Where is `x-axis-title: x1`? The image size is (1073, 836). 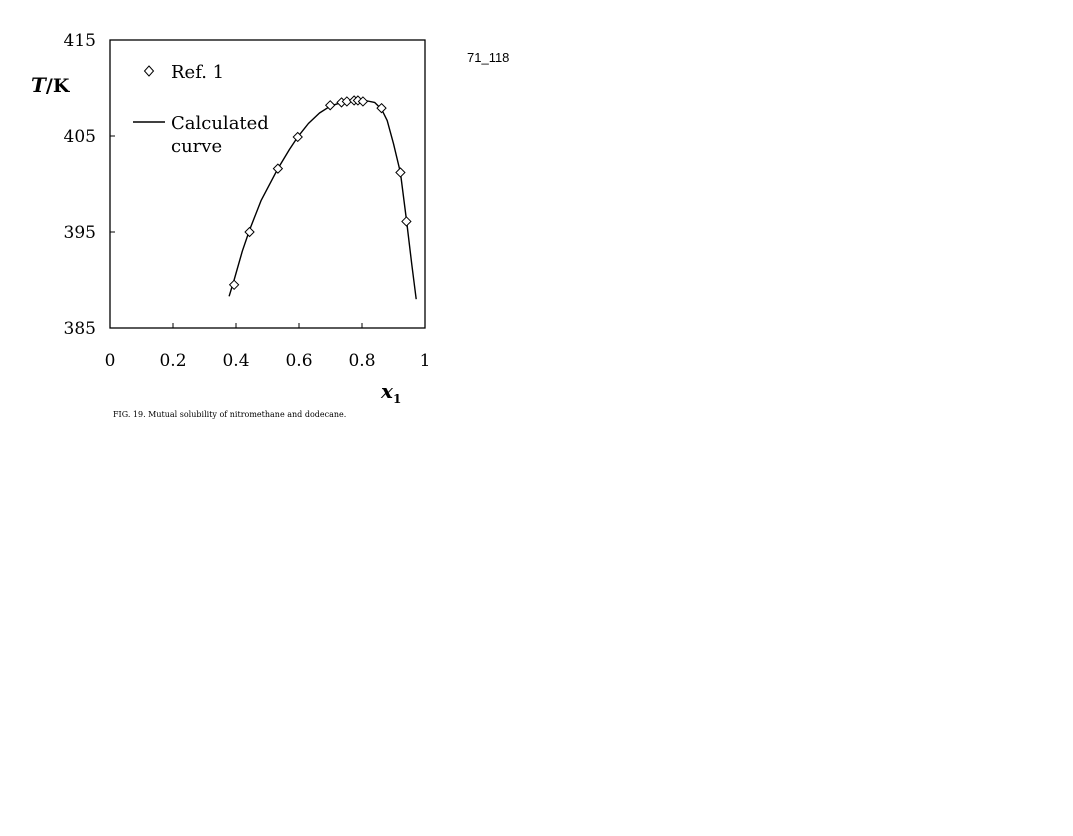
x-axis-title: x1 is located at coordinates (390, 392).